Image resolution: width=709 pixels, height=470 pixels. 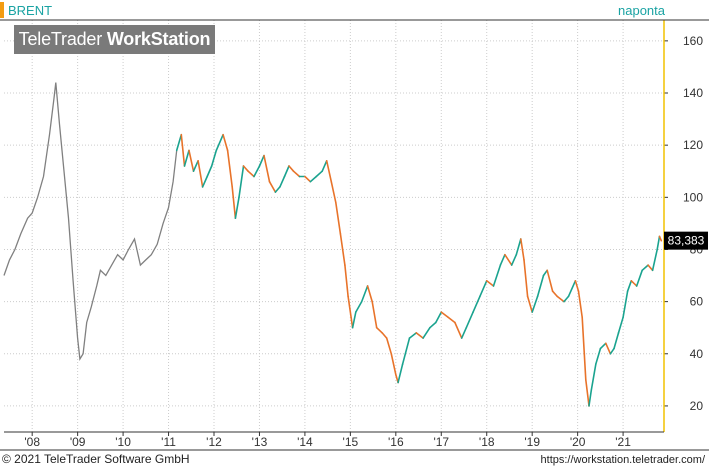 I want to click on symbol-accent-bar, so click(x=2, y=10).